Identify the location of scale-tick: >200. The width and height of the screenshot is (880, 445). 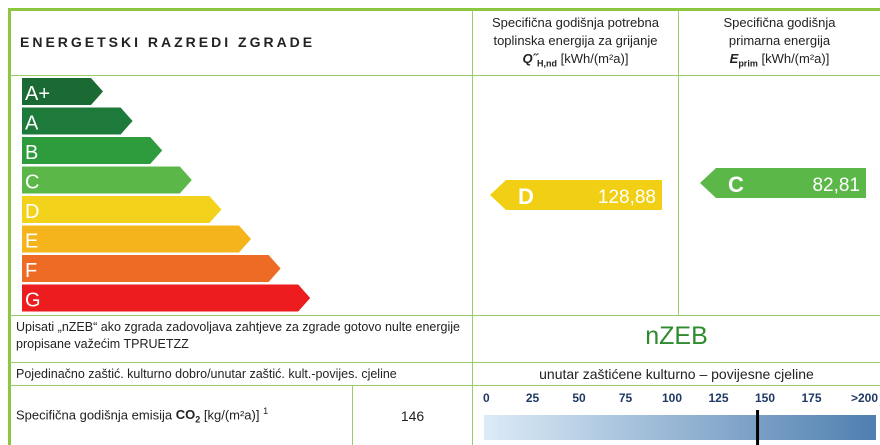
(864, 398).